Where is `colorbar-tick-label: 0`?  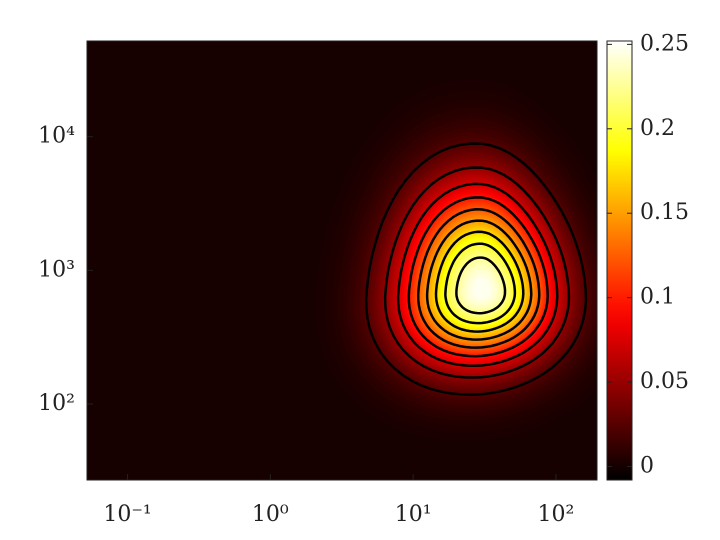 colorbar-tick-label: 0 is located at coordinates (647, 465).